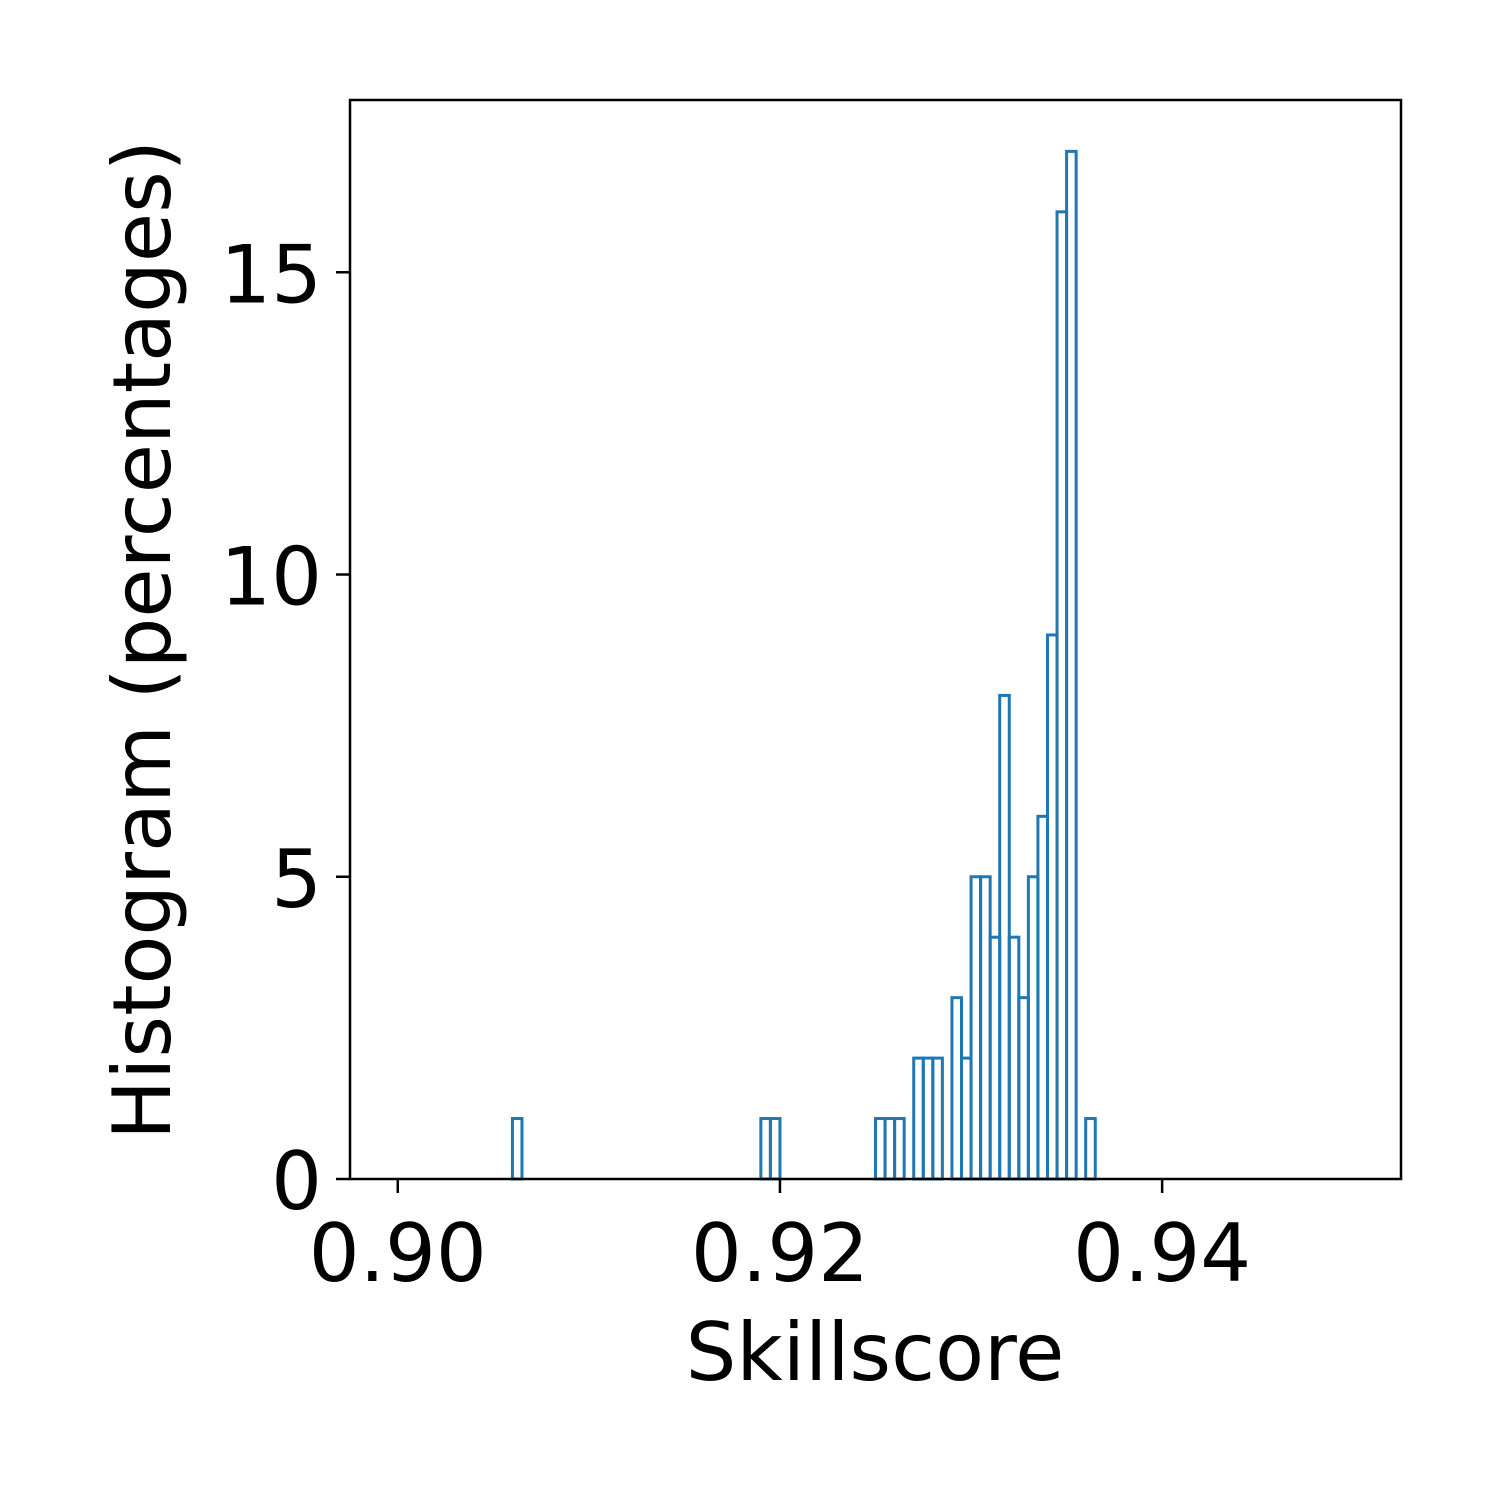 Image resolution: width=1500 pixels, height=1500 pixels. What do you see at coordinates (296, 879) in the screenshot?
I see `y-tick-label: 5` at bounding box center [296, 879].